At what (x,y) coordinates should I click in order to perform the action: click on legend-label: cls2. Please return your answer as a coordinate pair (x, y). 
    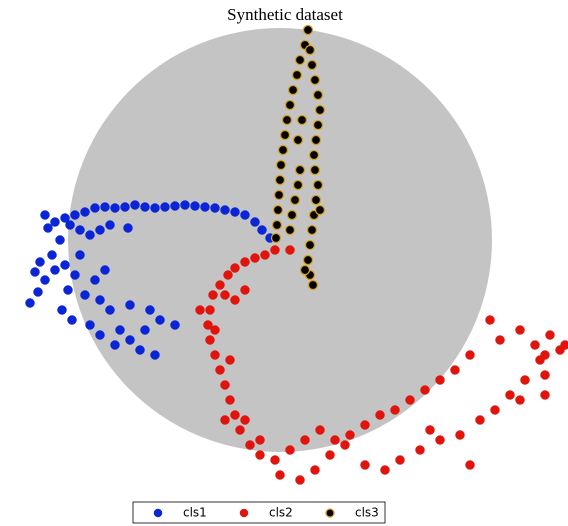
    Looking at the image, I should click on (281, 513).